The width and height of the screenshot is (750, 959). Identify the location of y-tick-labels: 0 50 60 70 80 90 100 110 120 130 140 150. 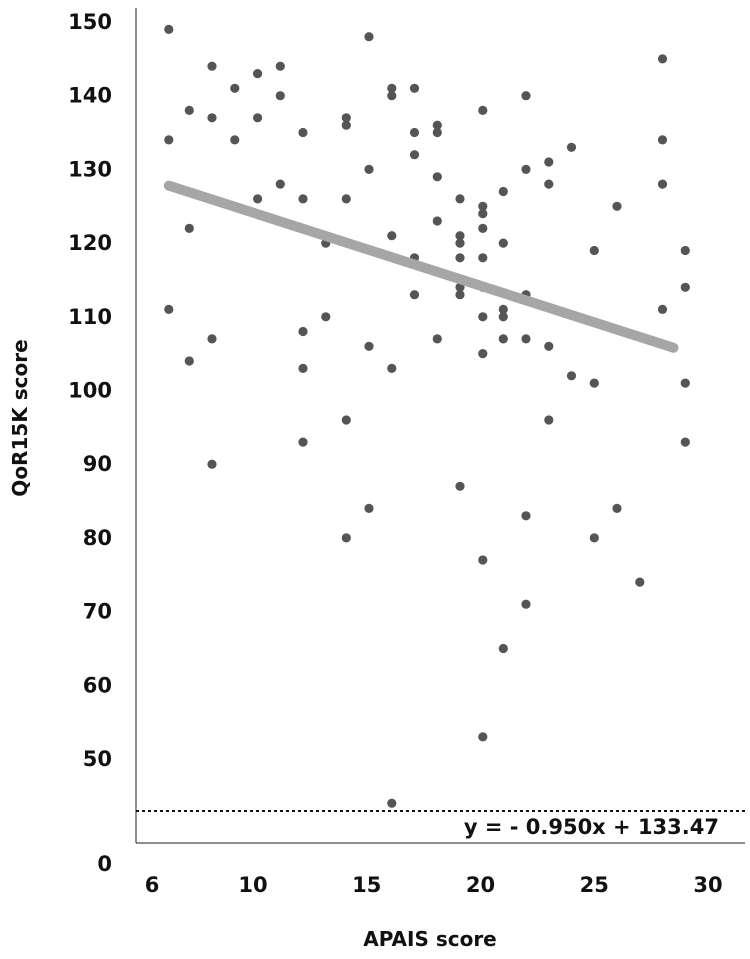
(90, 443).